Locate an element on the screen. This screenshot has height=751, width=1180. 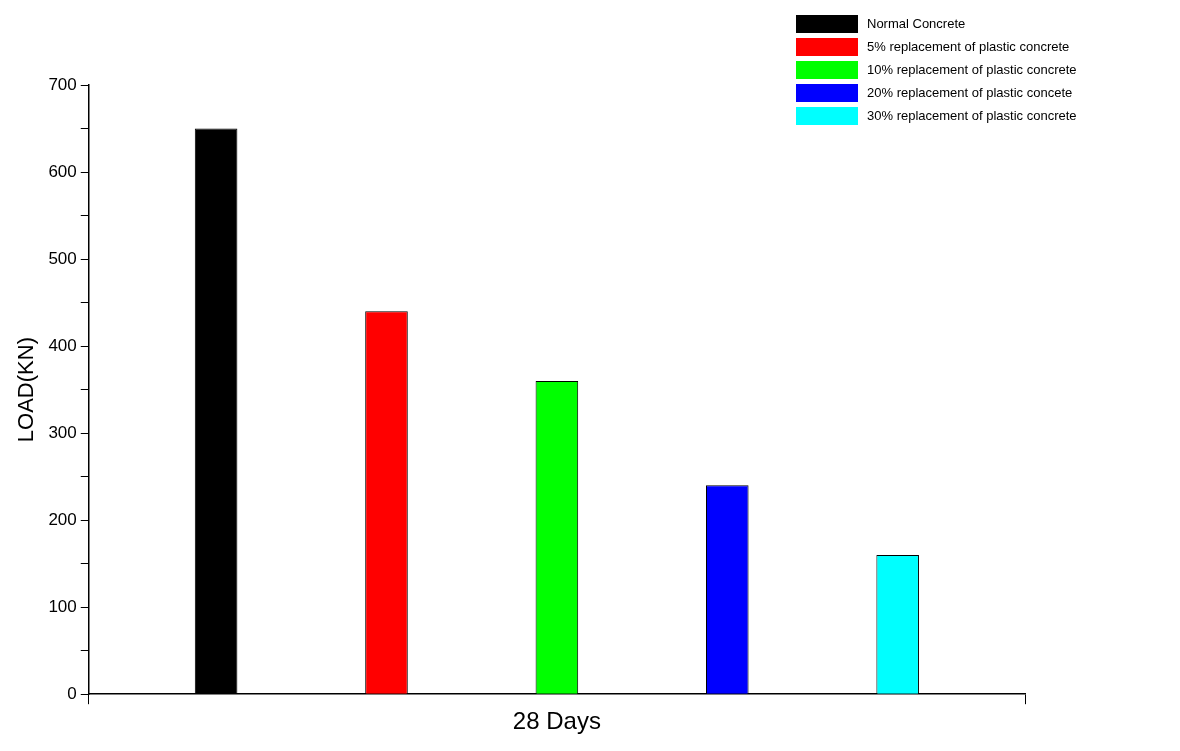
x-axis-title: 28 Days is located at coordinates (556, 721).